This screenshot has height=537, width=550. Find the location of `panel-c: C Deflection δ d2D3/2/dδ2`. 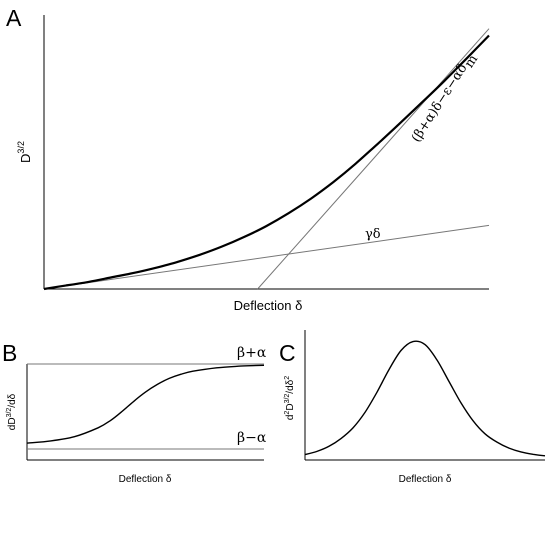

panel-c: C Deflection δ d2D3/2/dδ2 is located at coordinates (412, 407).